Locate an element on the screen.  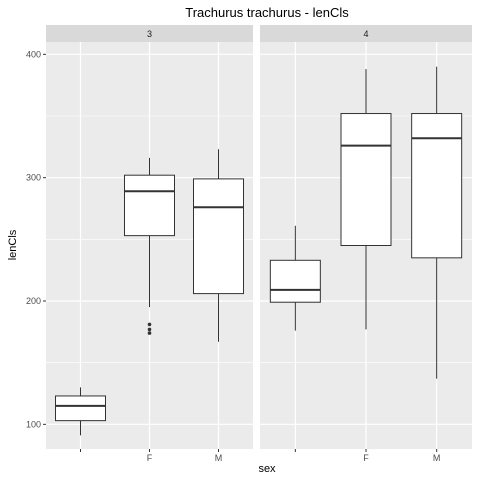
box-3-F is located at coordinates (149, 246).